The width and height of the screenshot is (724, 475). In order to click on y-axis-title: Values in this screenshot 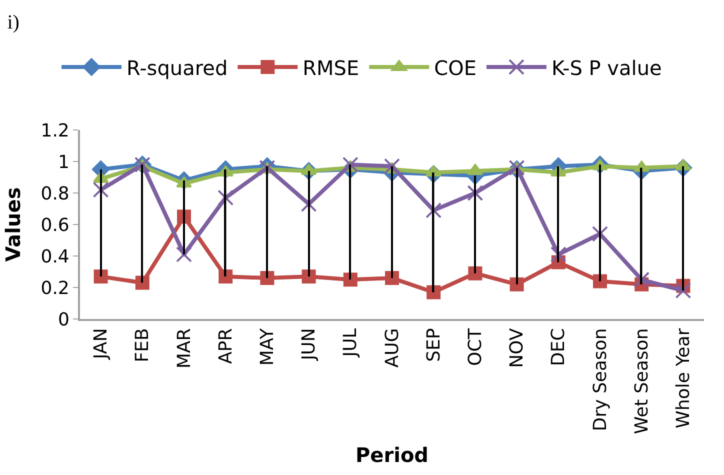, I will do `click(12, 224)`.